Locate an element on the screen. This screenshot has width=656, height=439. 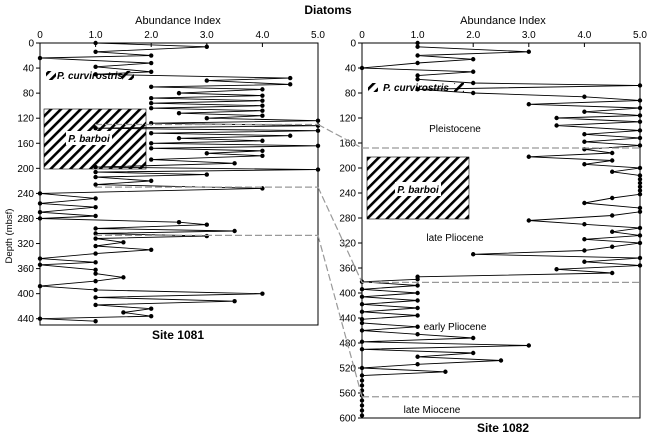
y-tick-label-site-1082: 560 is located at coordinates (347, 394).